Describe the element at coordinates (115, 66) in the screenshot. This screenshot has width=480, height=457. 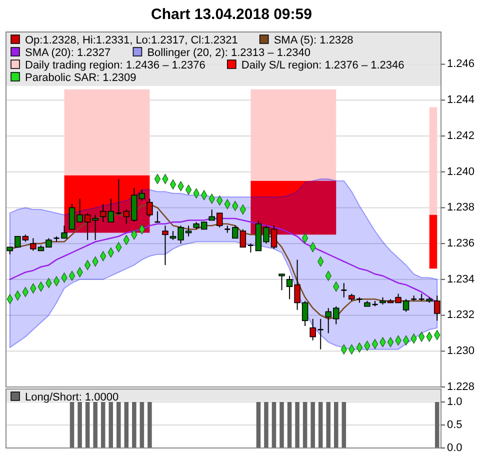
I see `legend-label: Daily trading region: 1.2436 – 1.2376` at that location.